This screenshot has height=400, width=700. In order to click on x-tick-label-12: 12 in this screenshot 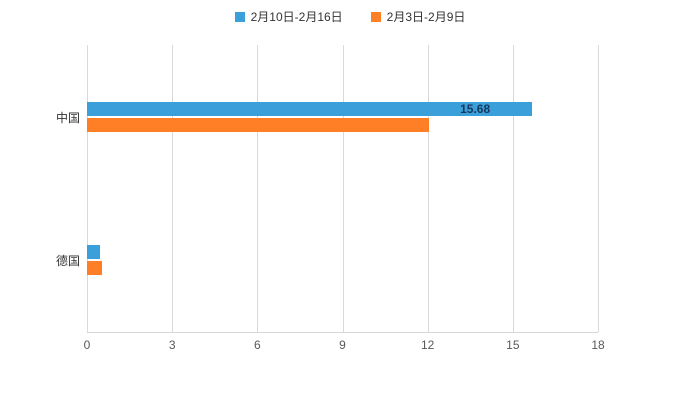, I will do `click(427, 345)`.